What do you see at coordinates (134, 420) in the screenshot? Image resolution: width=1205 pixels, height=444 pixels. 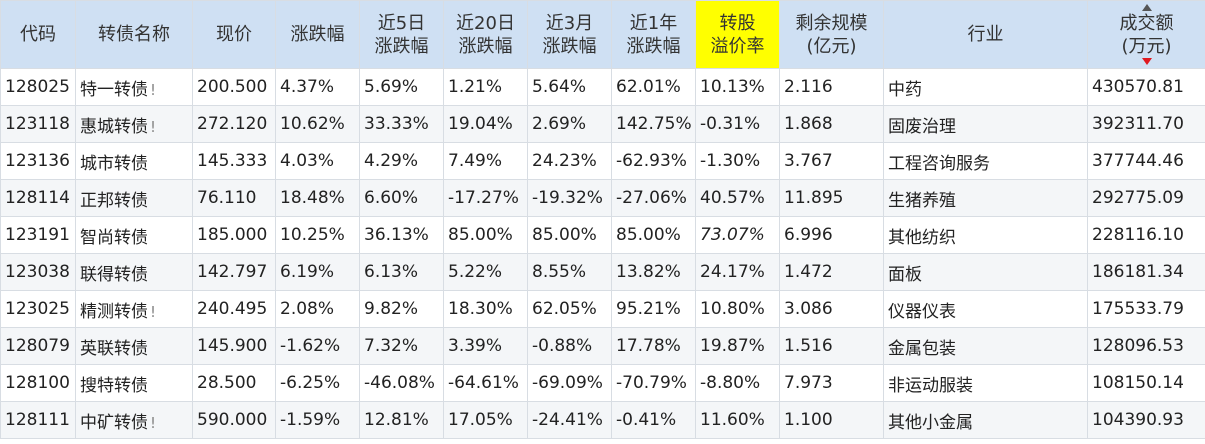 I see `bond-name-link: 中矿转债!` at bounding box center [134, 420].